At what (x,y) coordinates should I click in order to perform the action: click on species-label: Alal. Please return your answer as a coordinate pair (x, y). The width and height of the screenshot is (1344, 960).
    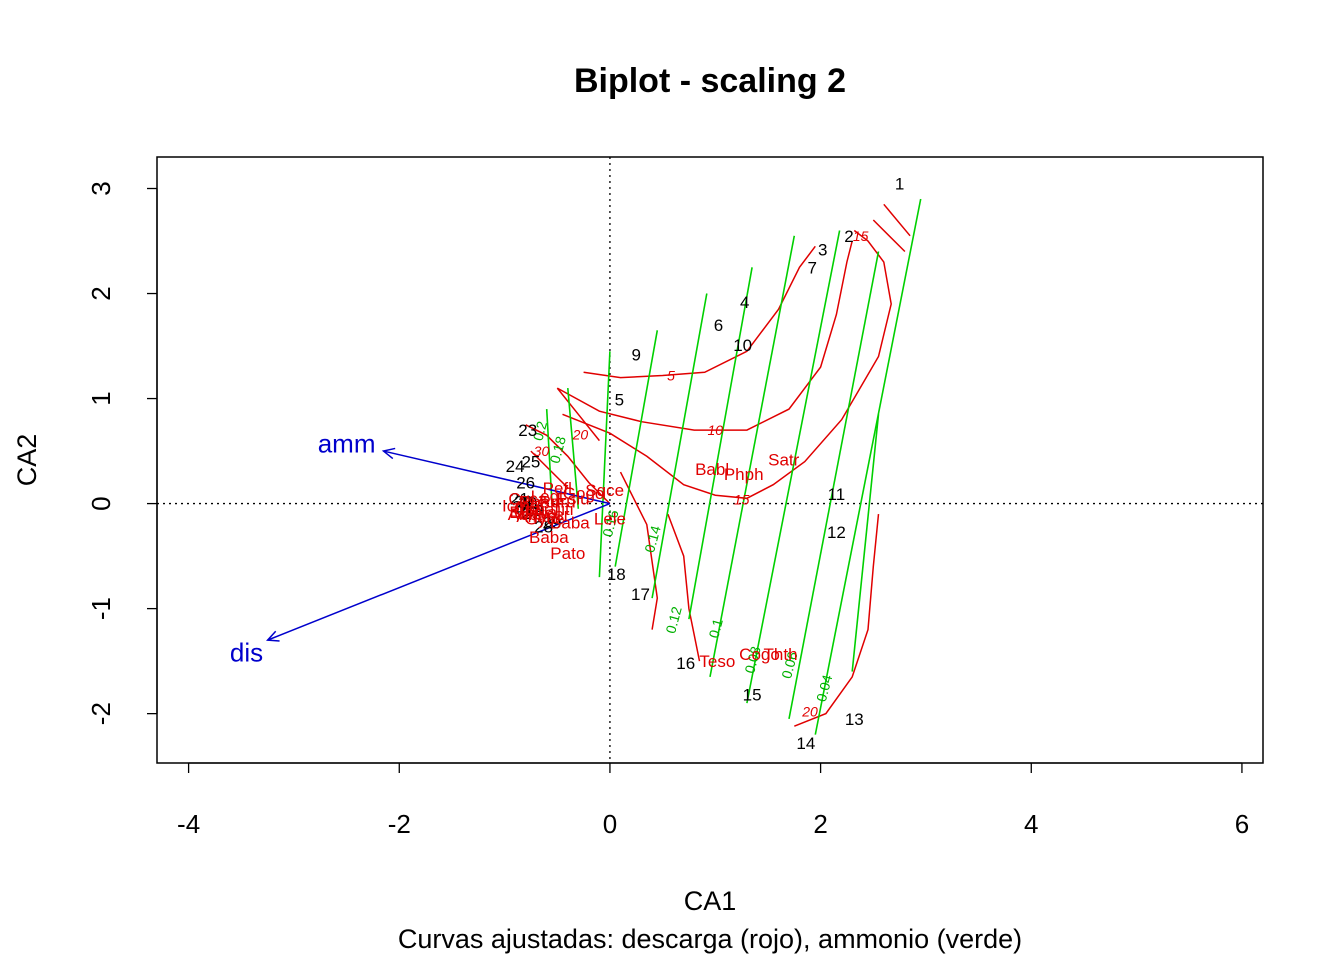
    Looking at the image, I should click on (547, 512).